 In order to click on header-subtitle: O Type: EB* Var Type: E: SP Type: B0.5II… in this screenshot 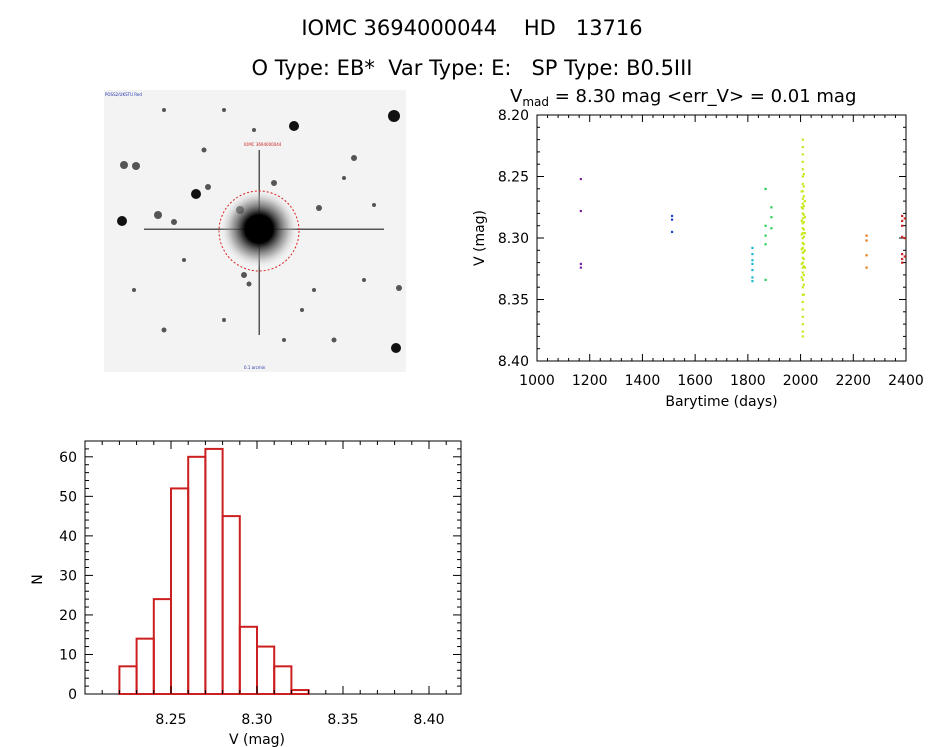, I will do `click(472, 68)`.